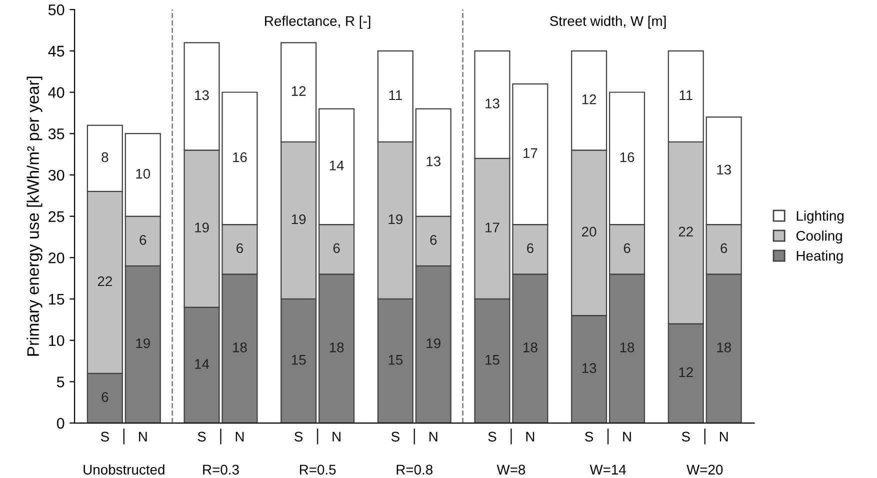  What do you see at coordinates (56, 134) in the screenshot?
I see `y-tick-label: 35` at bounding box center [56, 134].